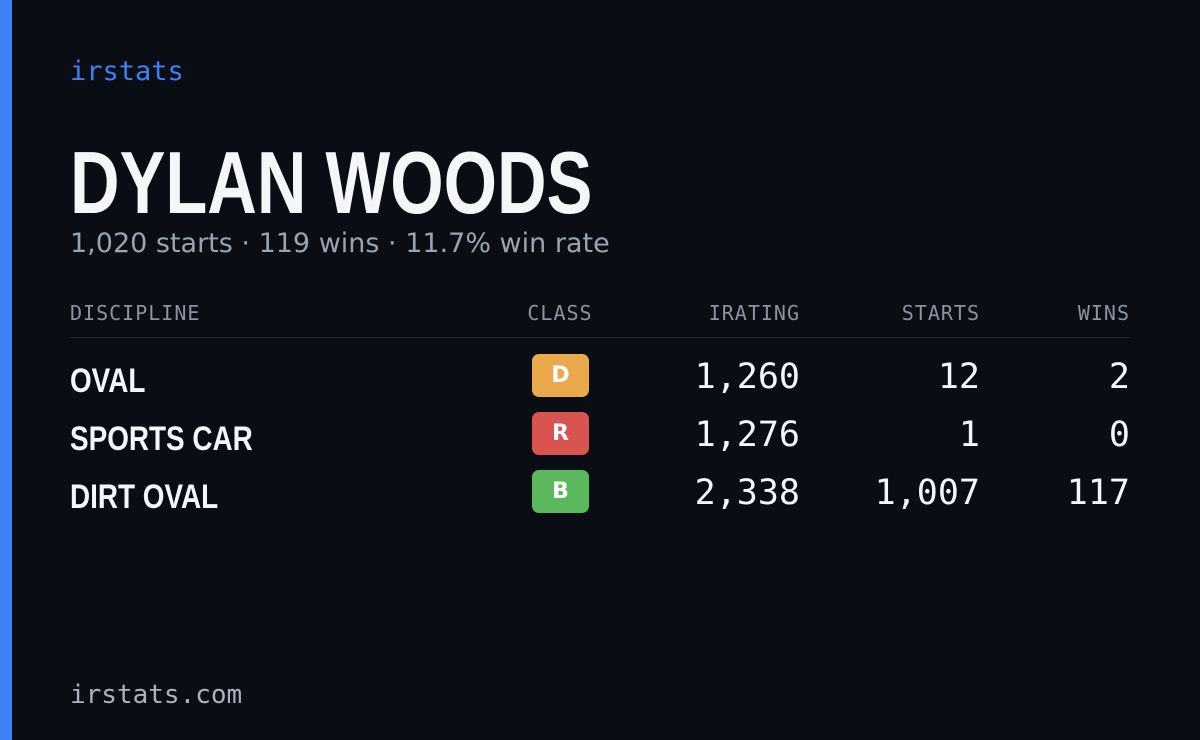 This screenshot has height=740, width=1200. What do you see at coordinates (161, 439) in the screenshot?
I see `discipline: SPORTS CAR` at bounding box center [161, 439].